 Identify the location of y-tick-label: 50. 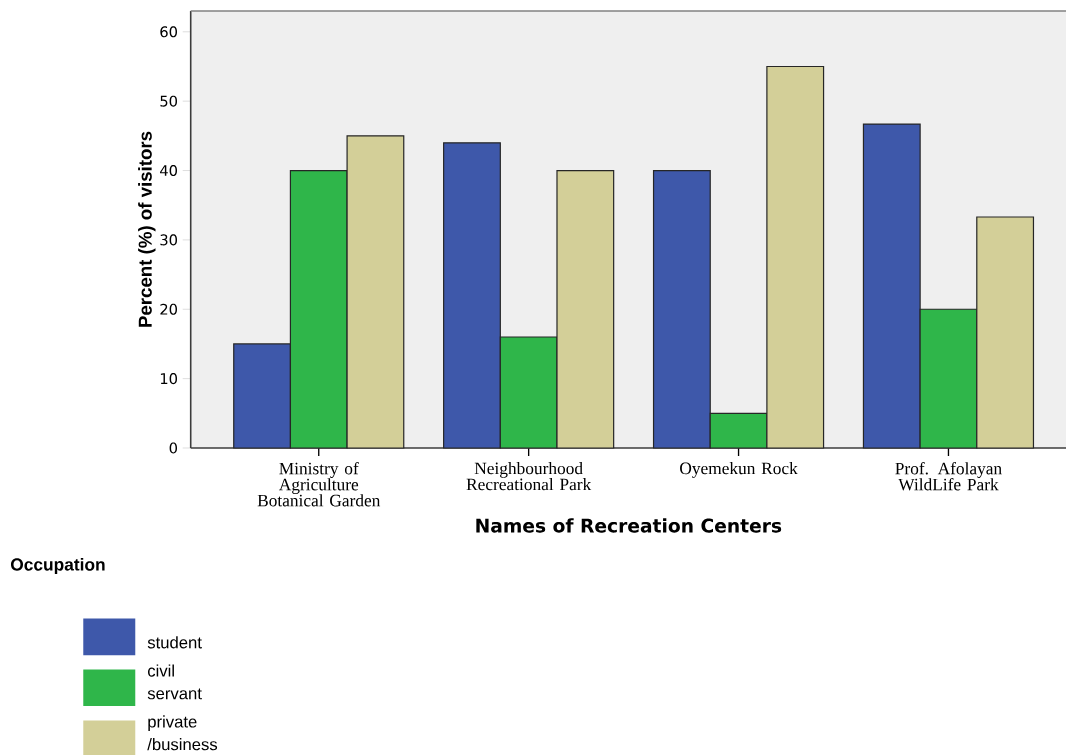
(168, 101).